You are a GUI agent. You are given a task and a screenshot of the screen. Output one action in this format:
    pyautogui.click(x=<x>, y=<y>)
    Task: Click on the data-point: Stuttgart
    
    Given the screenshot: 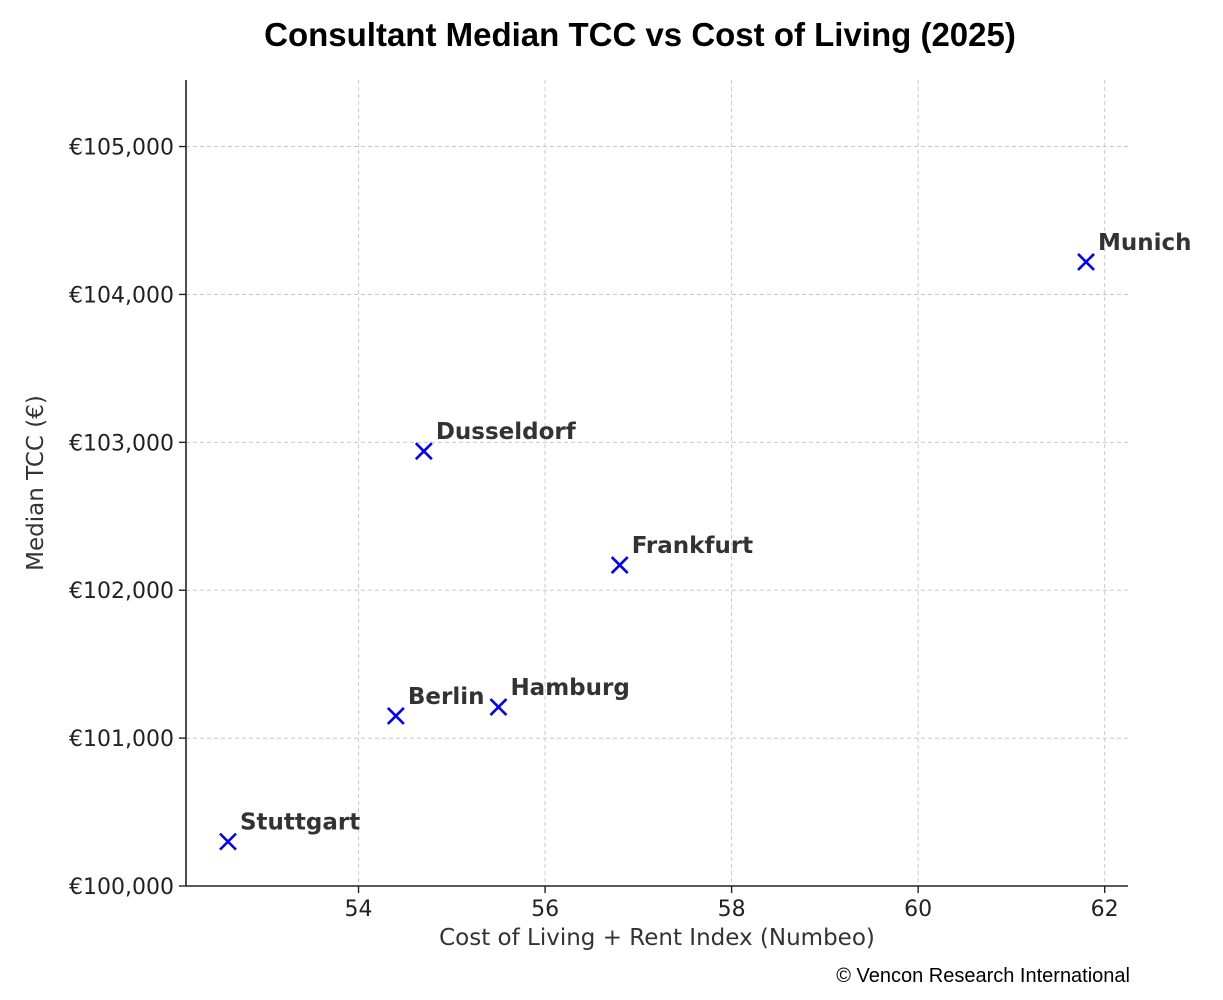 What is the action you would take?
    pyautogui.click(x=289, y=830)
    